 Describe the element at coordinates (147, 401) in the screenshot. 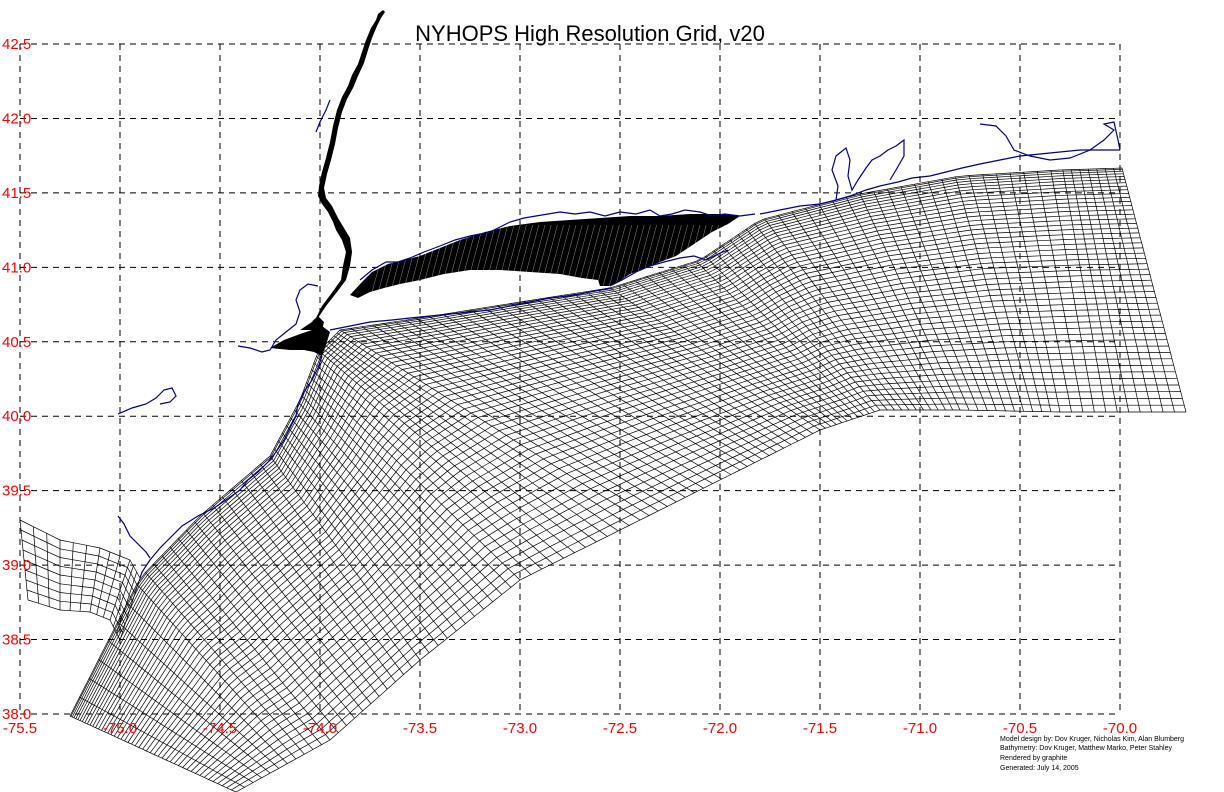

I see `delaware-river` at that location.